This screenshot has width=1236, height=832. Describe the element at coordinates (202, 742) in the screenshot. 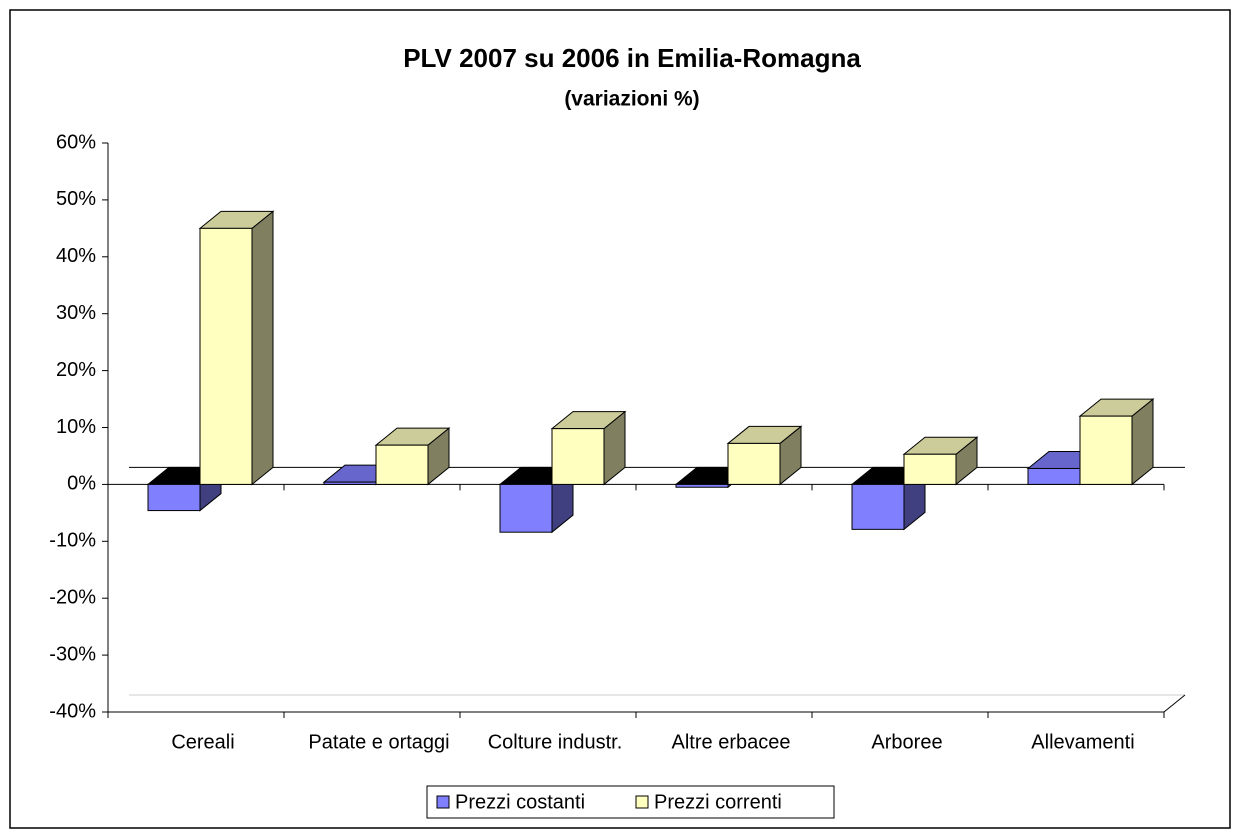

I see `x-tick-label: Cereali` at that location.